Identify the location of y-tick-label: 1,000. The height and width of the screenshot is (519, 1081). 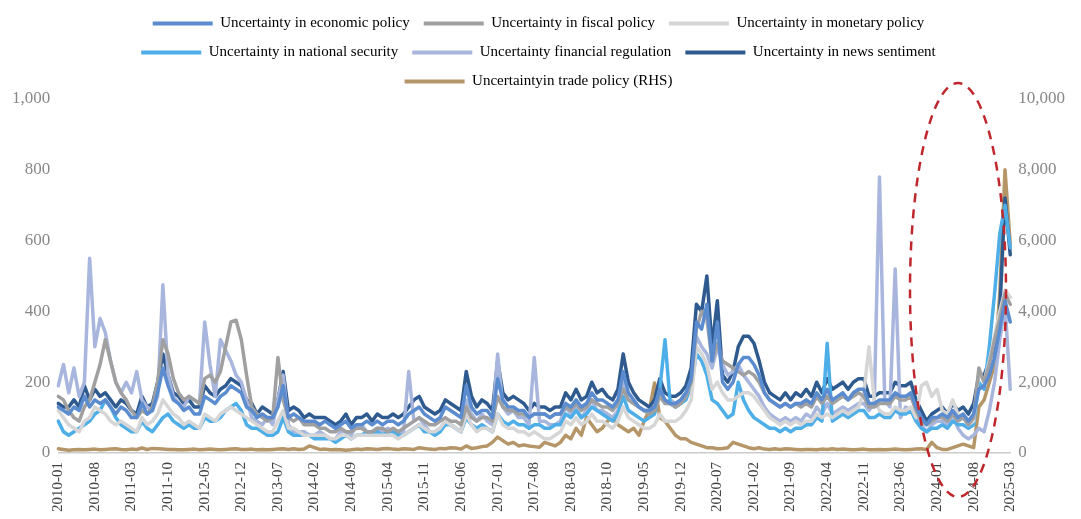
(31, 98).